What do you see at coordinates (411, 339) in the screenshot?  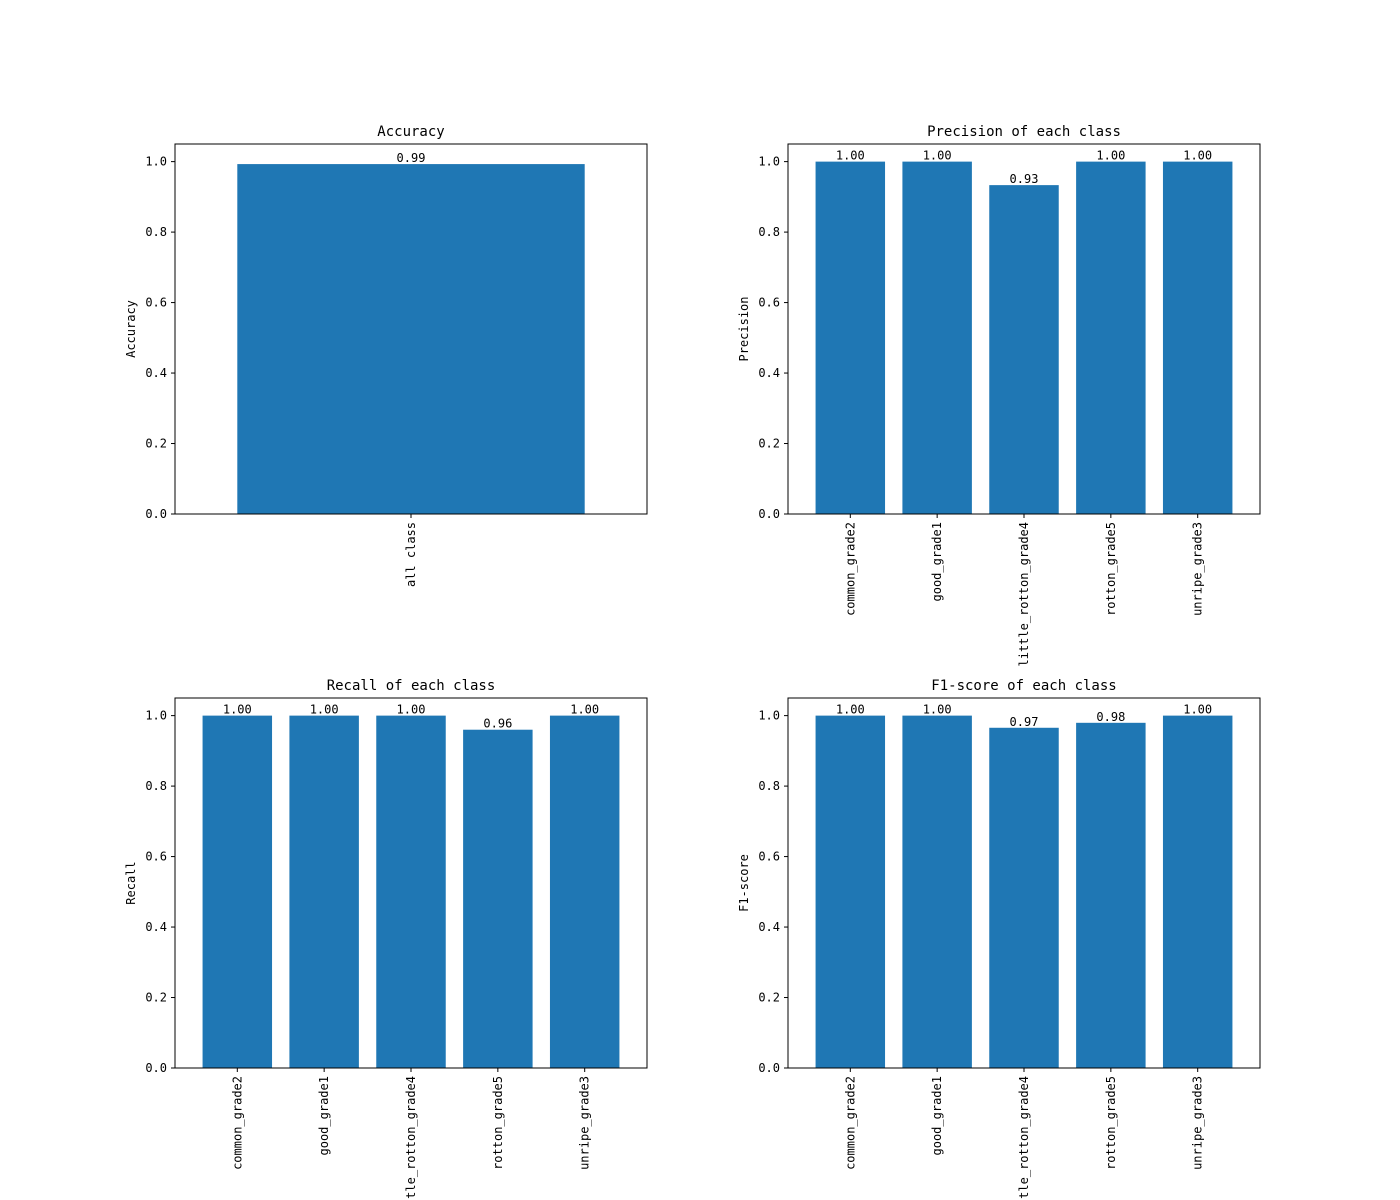 I see `bar-all-class` at bounding box center [411, 339].